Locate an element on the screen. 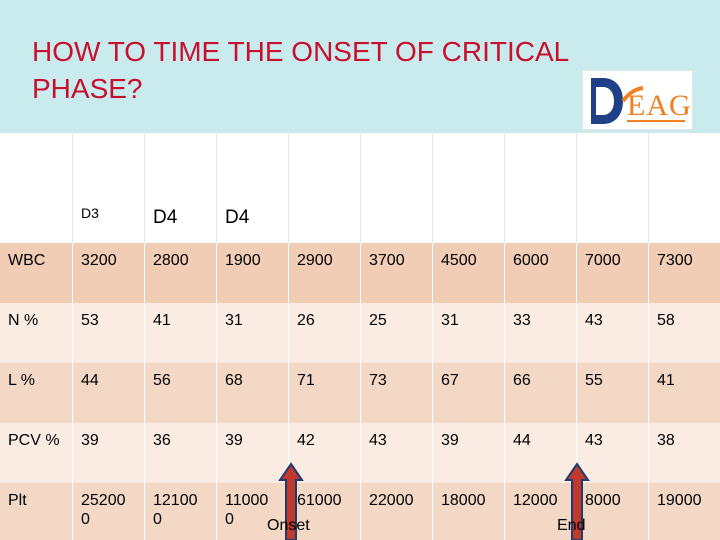 This screenshot has width=720, height=540. table-cell: 67 is located at coordinates (468, 393).